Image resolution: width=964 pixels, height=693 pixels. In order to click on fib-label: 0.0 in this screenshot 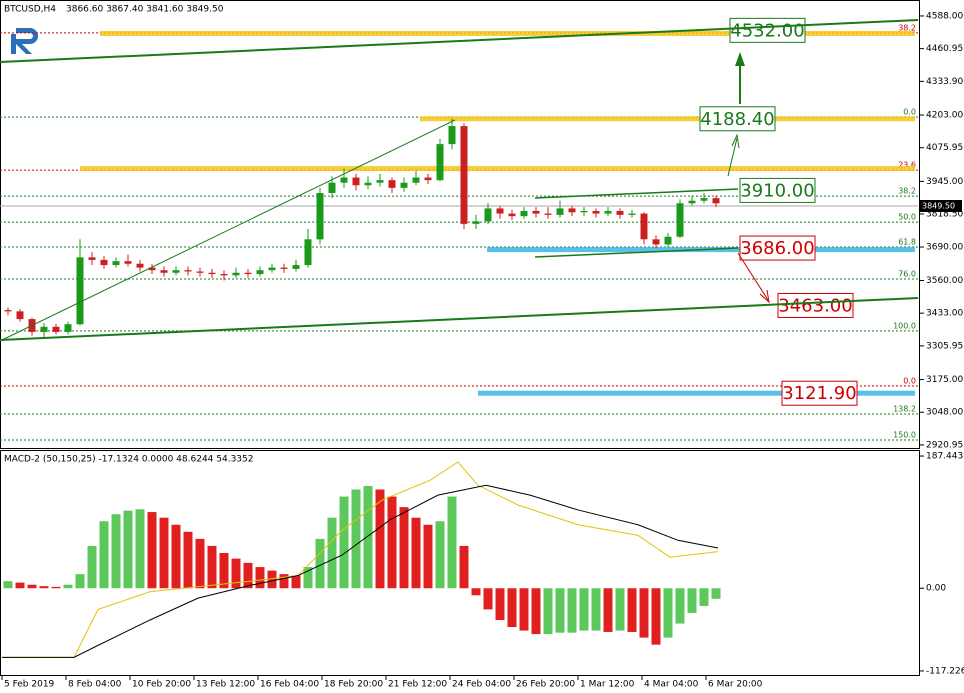, I will do `click(909, 112)`.